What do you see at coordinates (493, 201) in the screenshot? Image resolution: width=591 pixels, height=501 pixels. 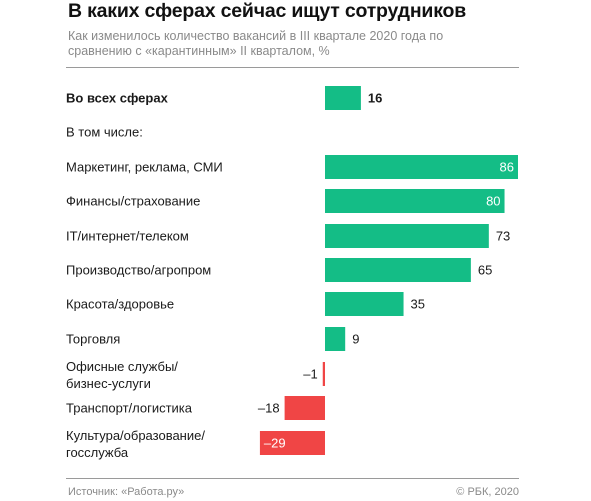 I see `value-label: 80` at bounding box center [493, 201].